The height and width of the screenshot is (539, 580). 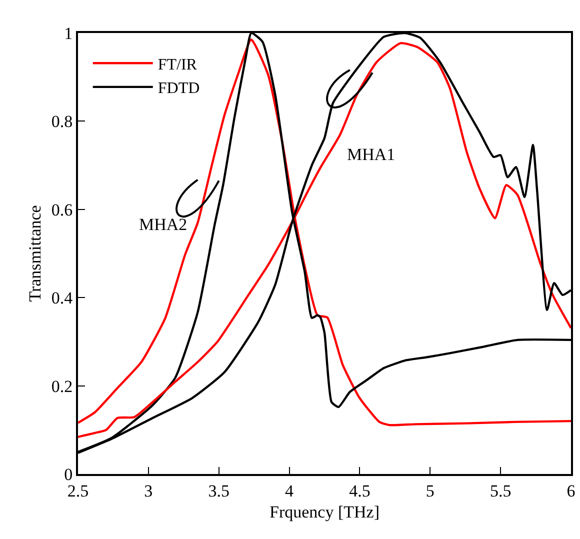 What do you see at coordinates (571, 490) in the screenshot?
I see `x-tick-label: 6` at bounding box center [571, 490].